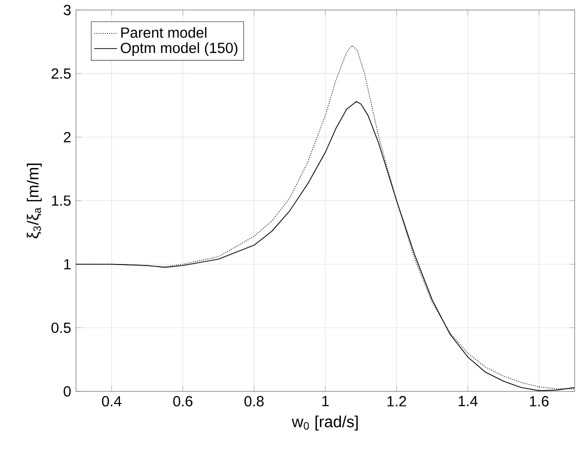  What do you see at coordinates (67, 391) in the screenshot?
I see `y-tick-label: 0` at bounding box center [67, 391].